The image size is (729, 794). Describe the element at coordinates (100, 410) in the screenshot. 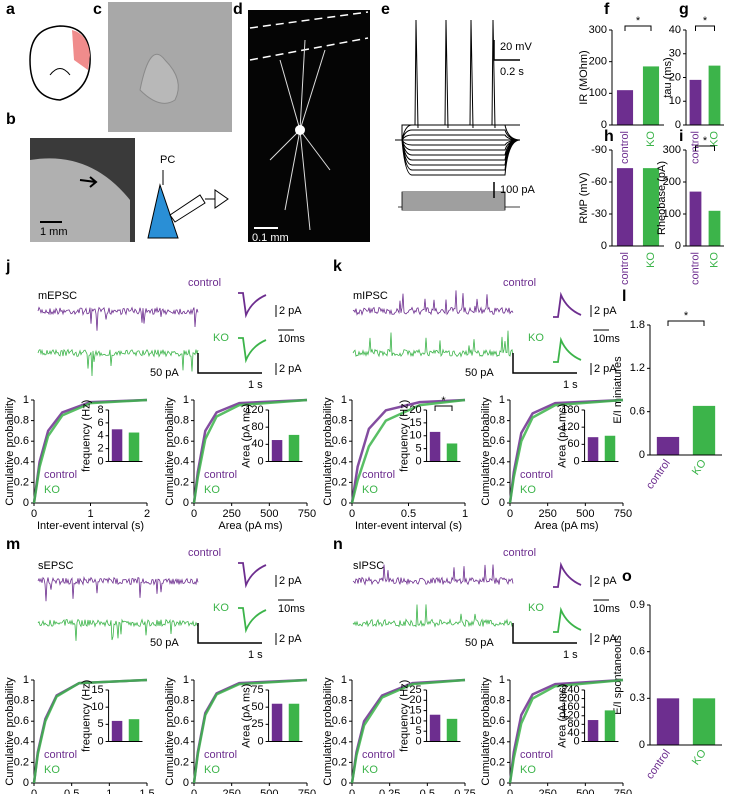

I see `y-tick-label: 8` at that location.